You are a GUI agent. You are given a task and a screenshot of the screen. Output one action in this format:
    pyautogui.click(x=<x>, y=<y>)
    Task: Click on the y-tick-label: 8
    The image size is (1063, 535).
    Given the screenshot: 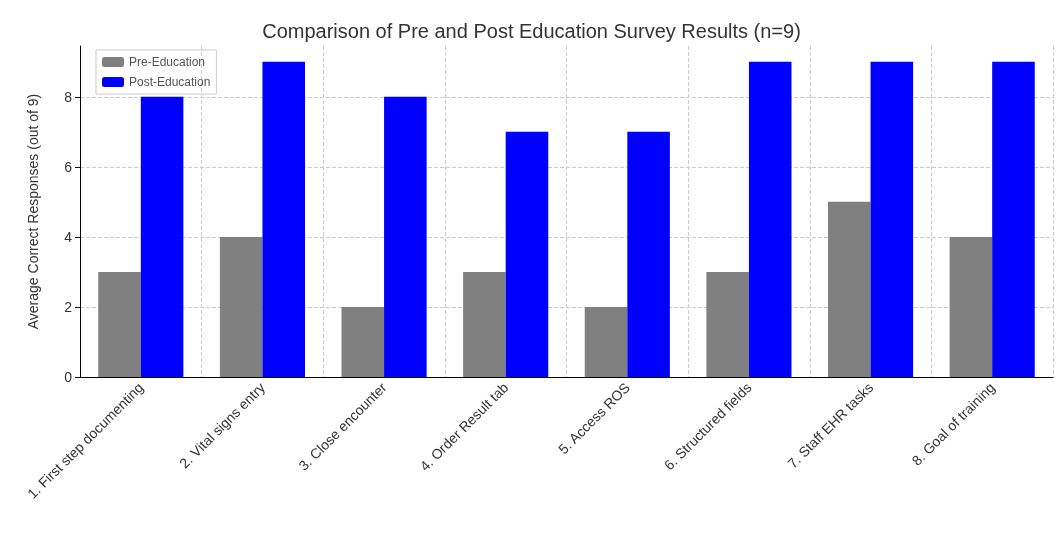 What is the action you would take?
    pyautogui.click(x=68, y=96)
    